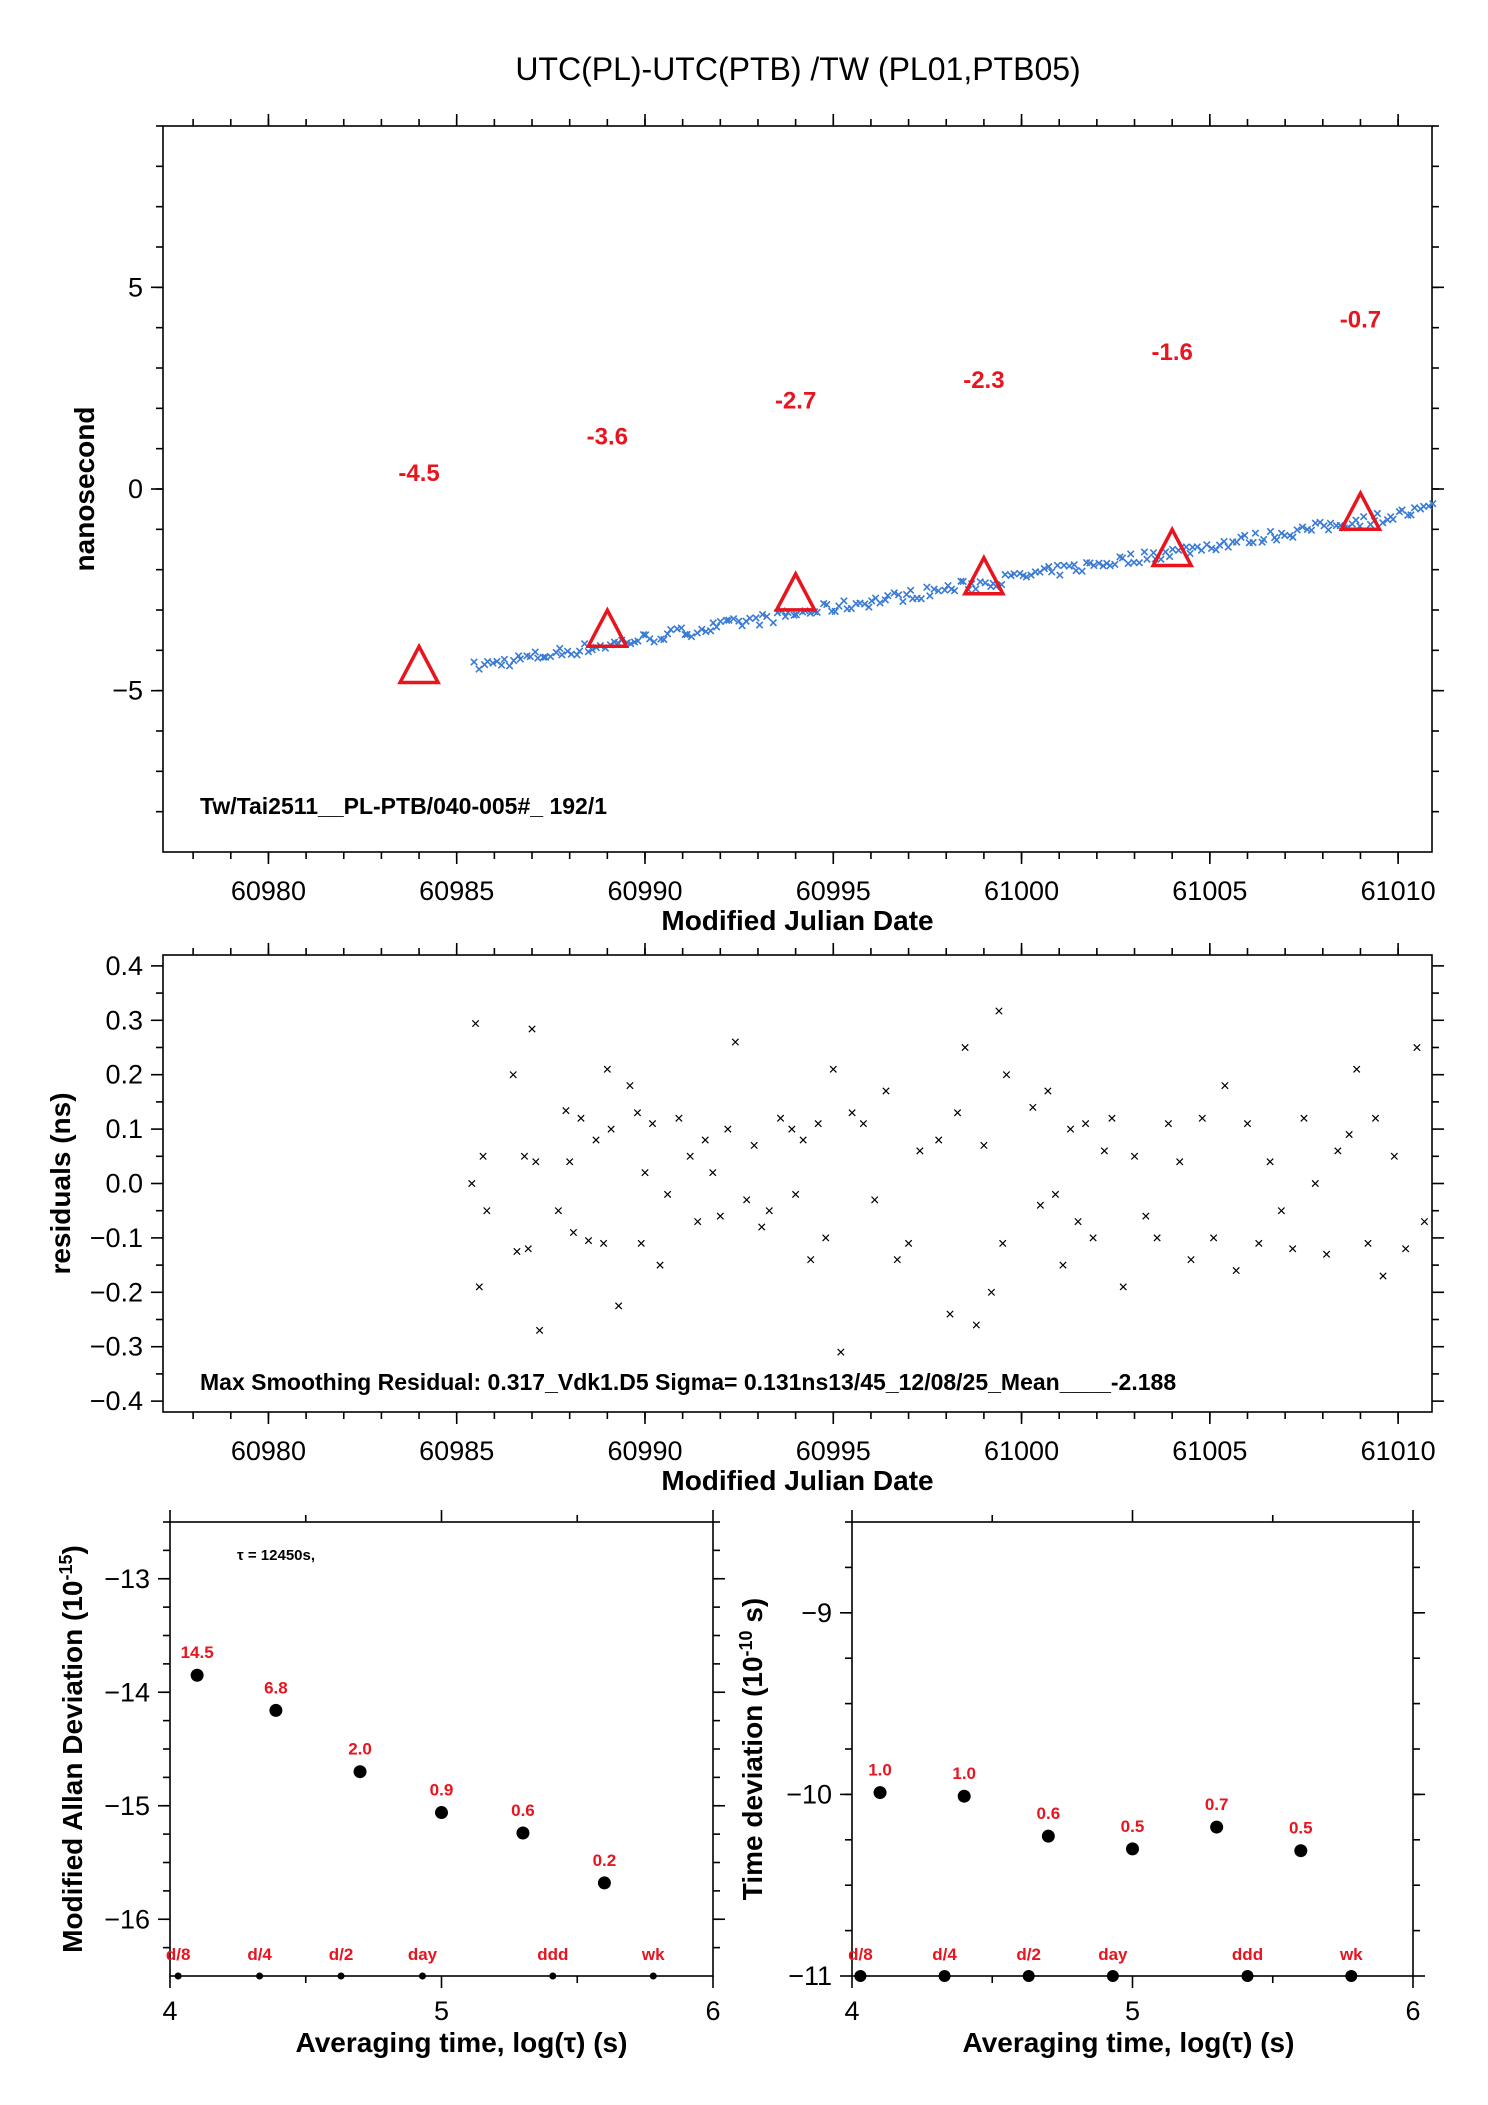 This screenshot has width=1488, height=2105. What do you see at coordinates (983, 380) in the screenshot?
I see `mean-label: -2.3` at bounding box center [983, 380].